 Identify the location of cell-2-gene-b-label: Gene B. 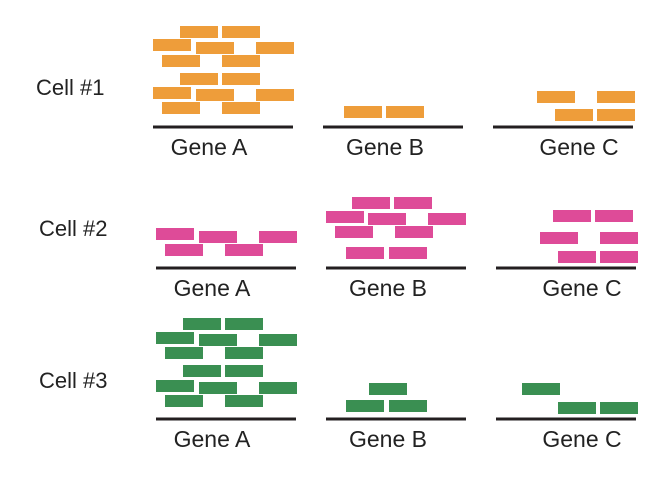
(388, 288).